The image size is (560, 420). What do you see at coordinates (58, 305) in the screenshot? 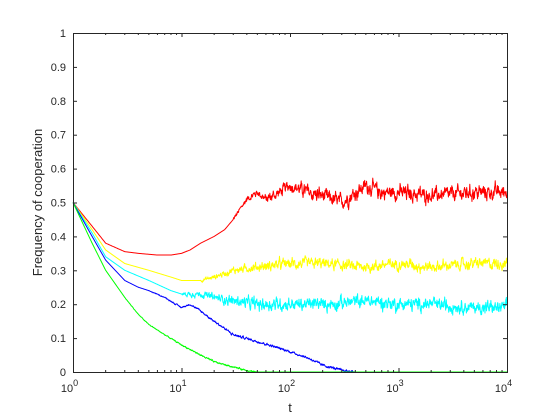
I see `y-tick-label: 0.2` at bounding box center [58, 305].